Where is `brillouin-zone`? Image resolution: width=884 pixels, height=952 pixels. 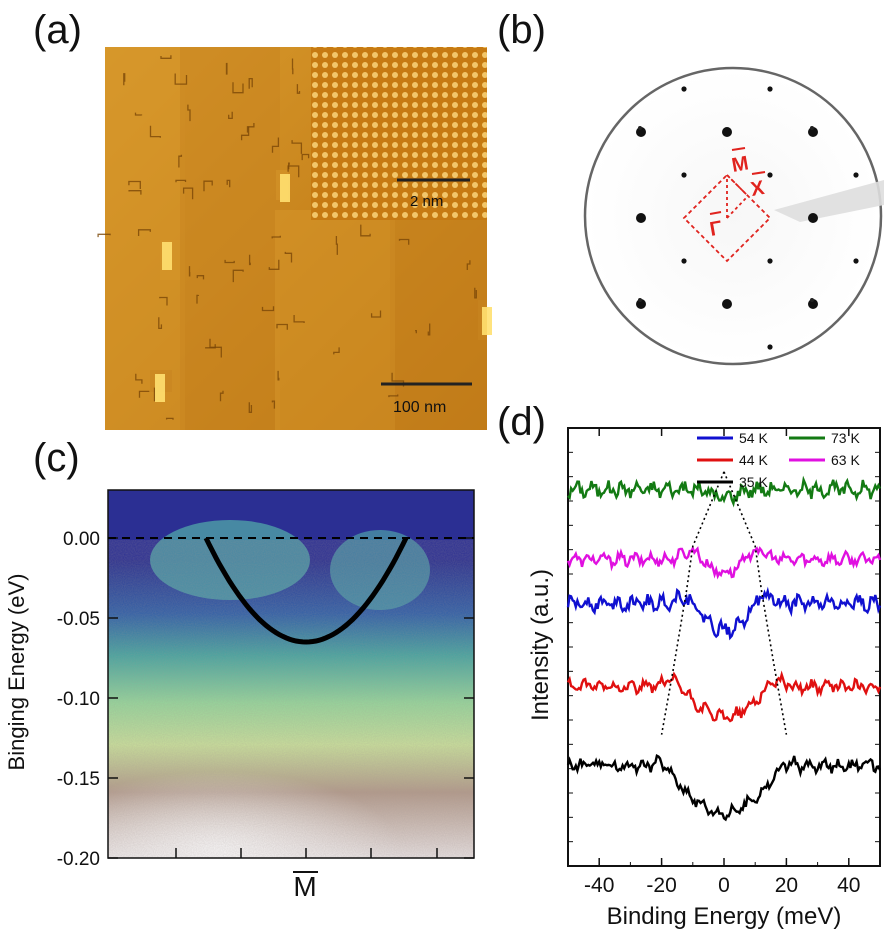
brillouin-zone is located at coordinates (727, 218).